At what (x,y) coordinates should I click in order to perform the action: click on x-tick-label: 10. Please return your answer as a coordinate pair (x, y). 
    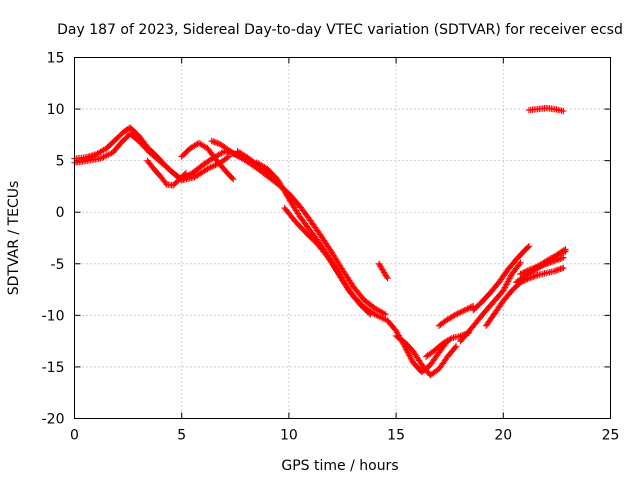
    Looking at the image, I should click on (289, 436).